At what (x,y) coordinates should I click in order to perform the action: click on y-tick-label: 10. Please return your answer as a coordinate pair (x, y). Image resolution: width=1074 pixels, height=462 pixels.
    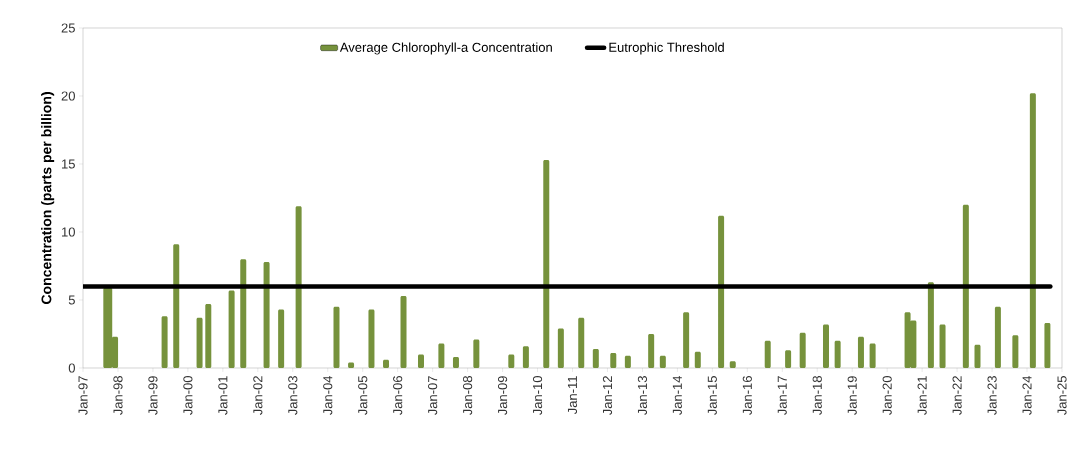
    Looking at the image, I should click on (68, 232).